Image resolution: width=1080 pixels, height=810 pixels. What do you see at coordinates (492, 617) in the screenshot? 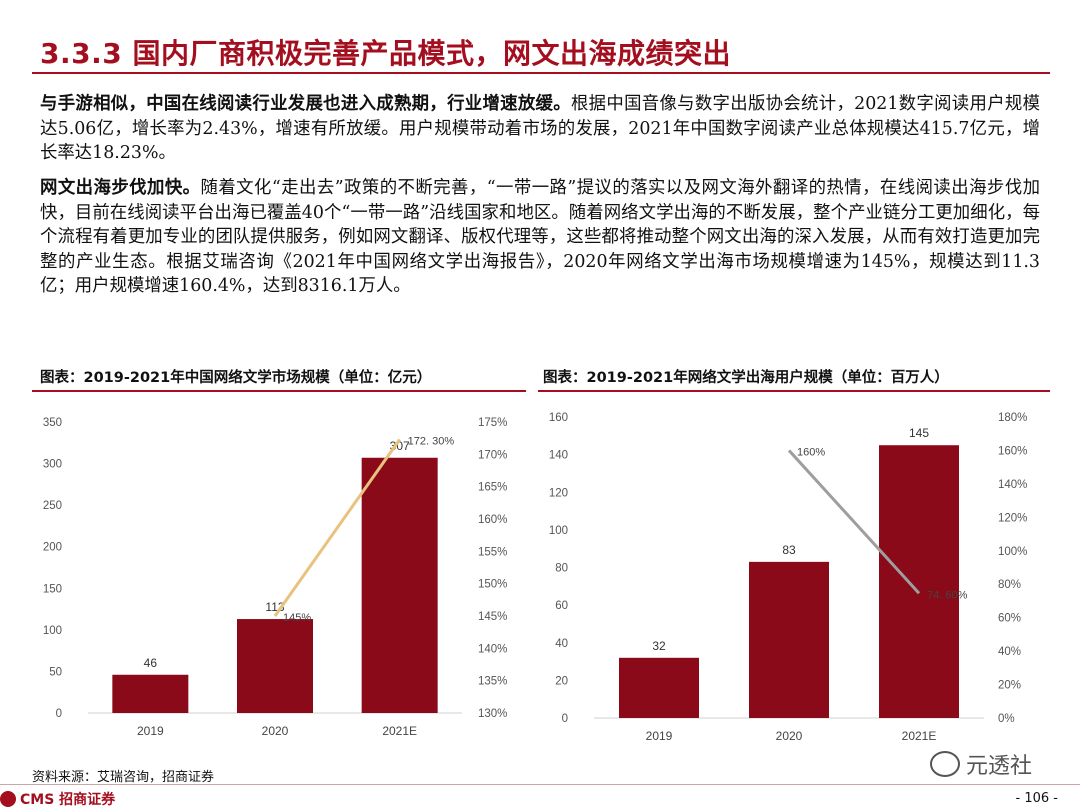
I see `y2-tick-label: 145%` at bounding box center [492, 617].